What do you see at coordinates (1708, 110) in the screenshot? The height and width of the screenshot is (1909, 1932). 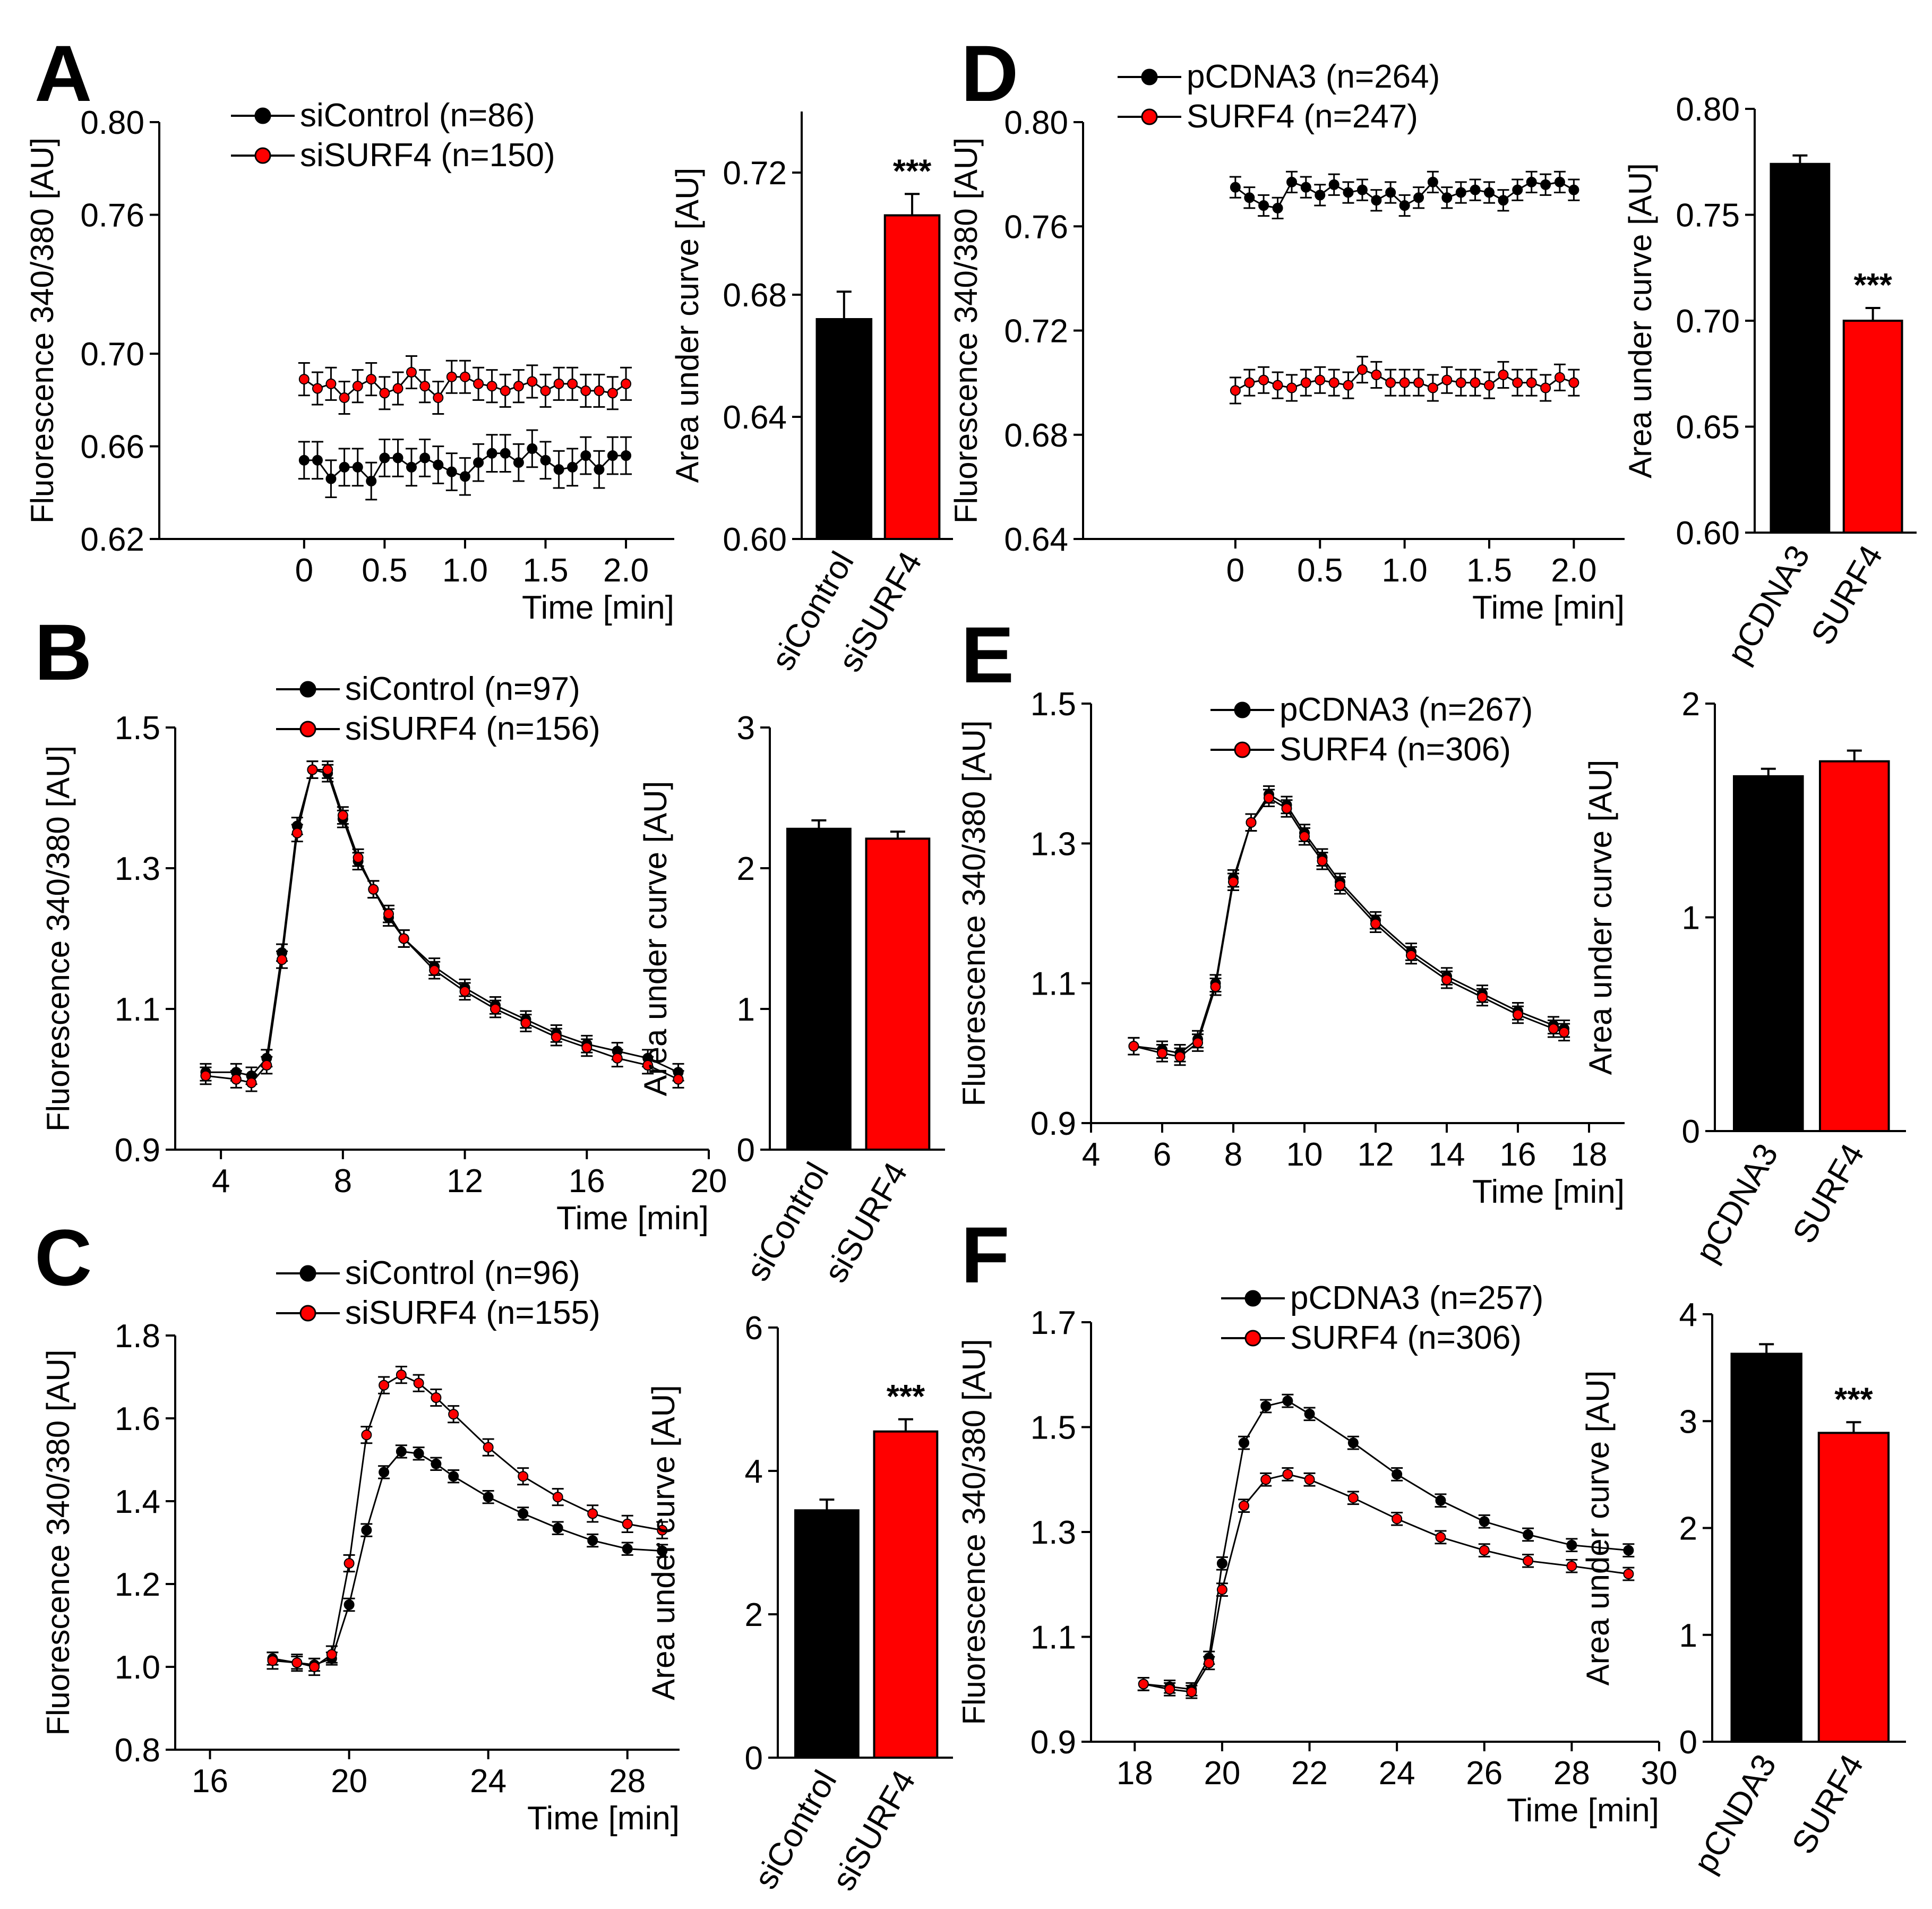 I see `bar-y-tick-label: 0.80` at bounding box center [1708, 110].